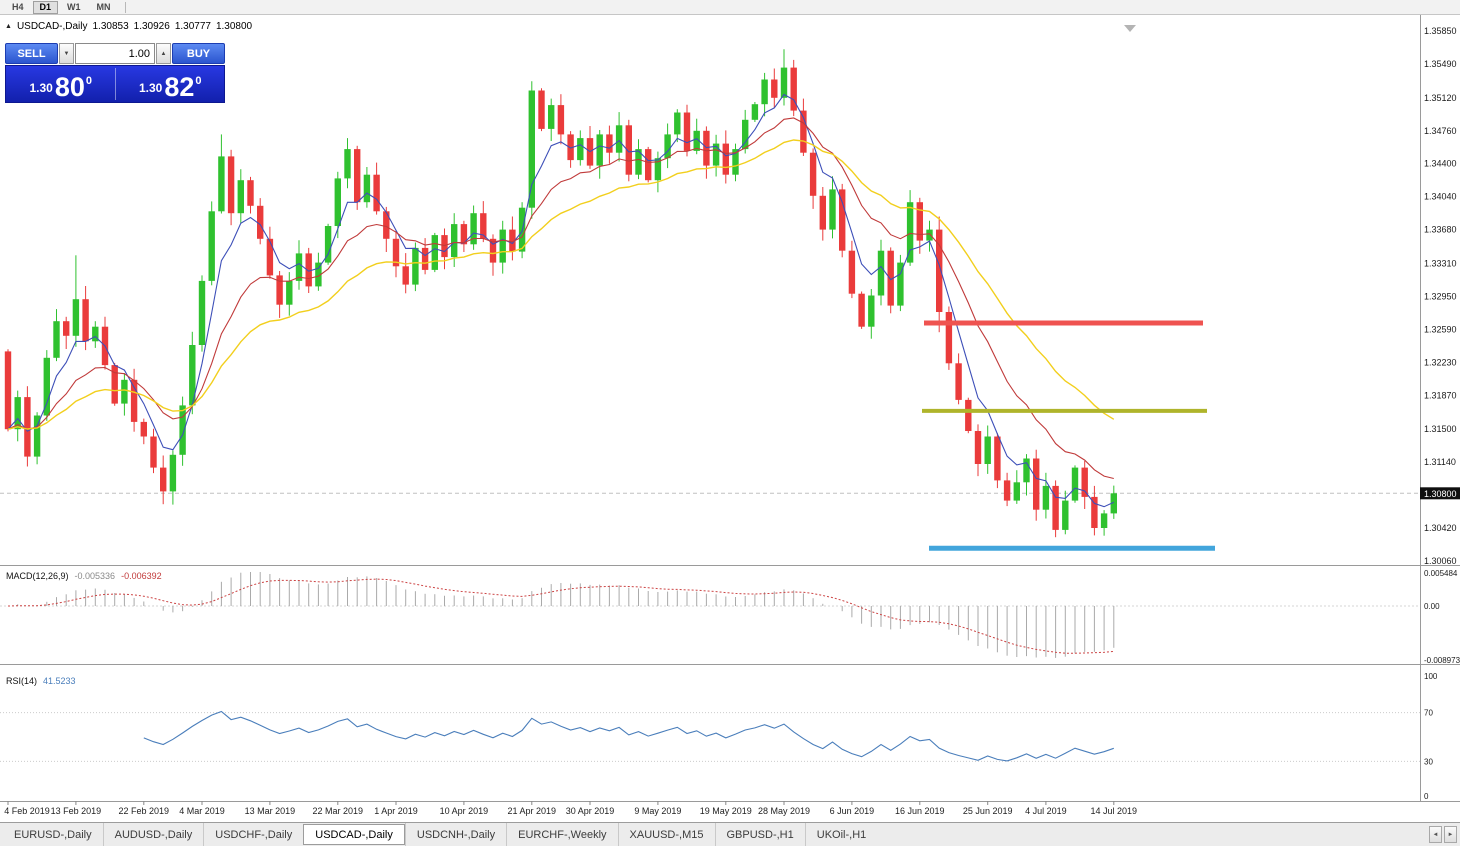 The image size is (1460, 846). Describe the element at coordinates (192, 26) in the screenshot. I see `ohlc-low-value: 1.30777` at that location.